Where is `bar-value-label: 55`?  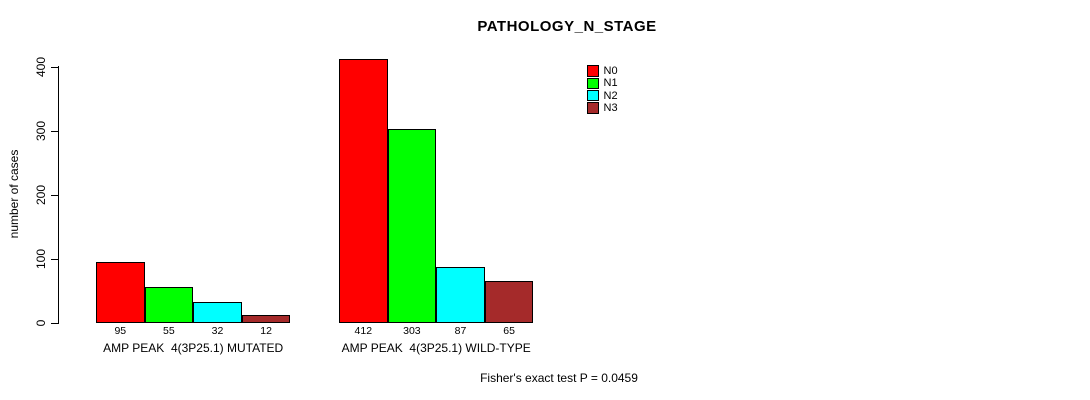
bar-value-label: 55 is located at coordinates (169, 331).